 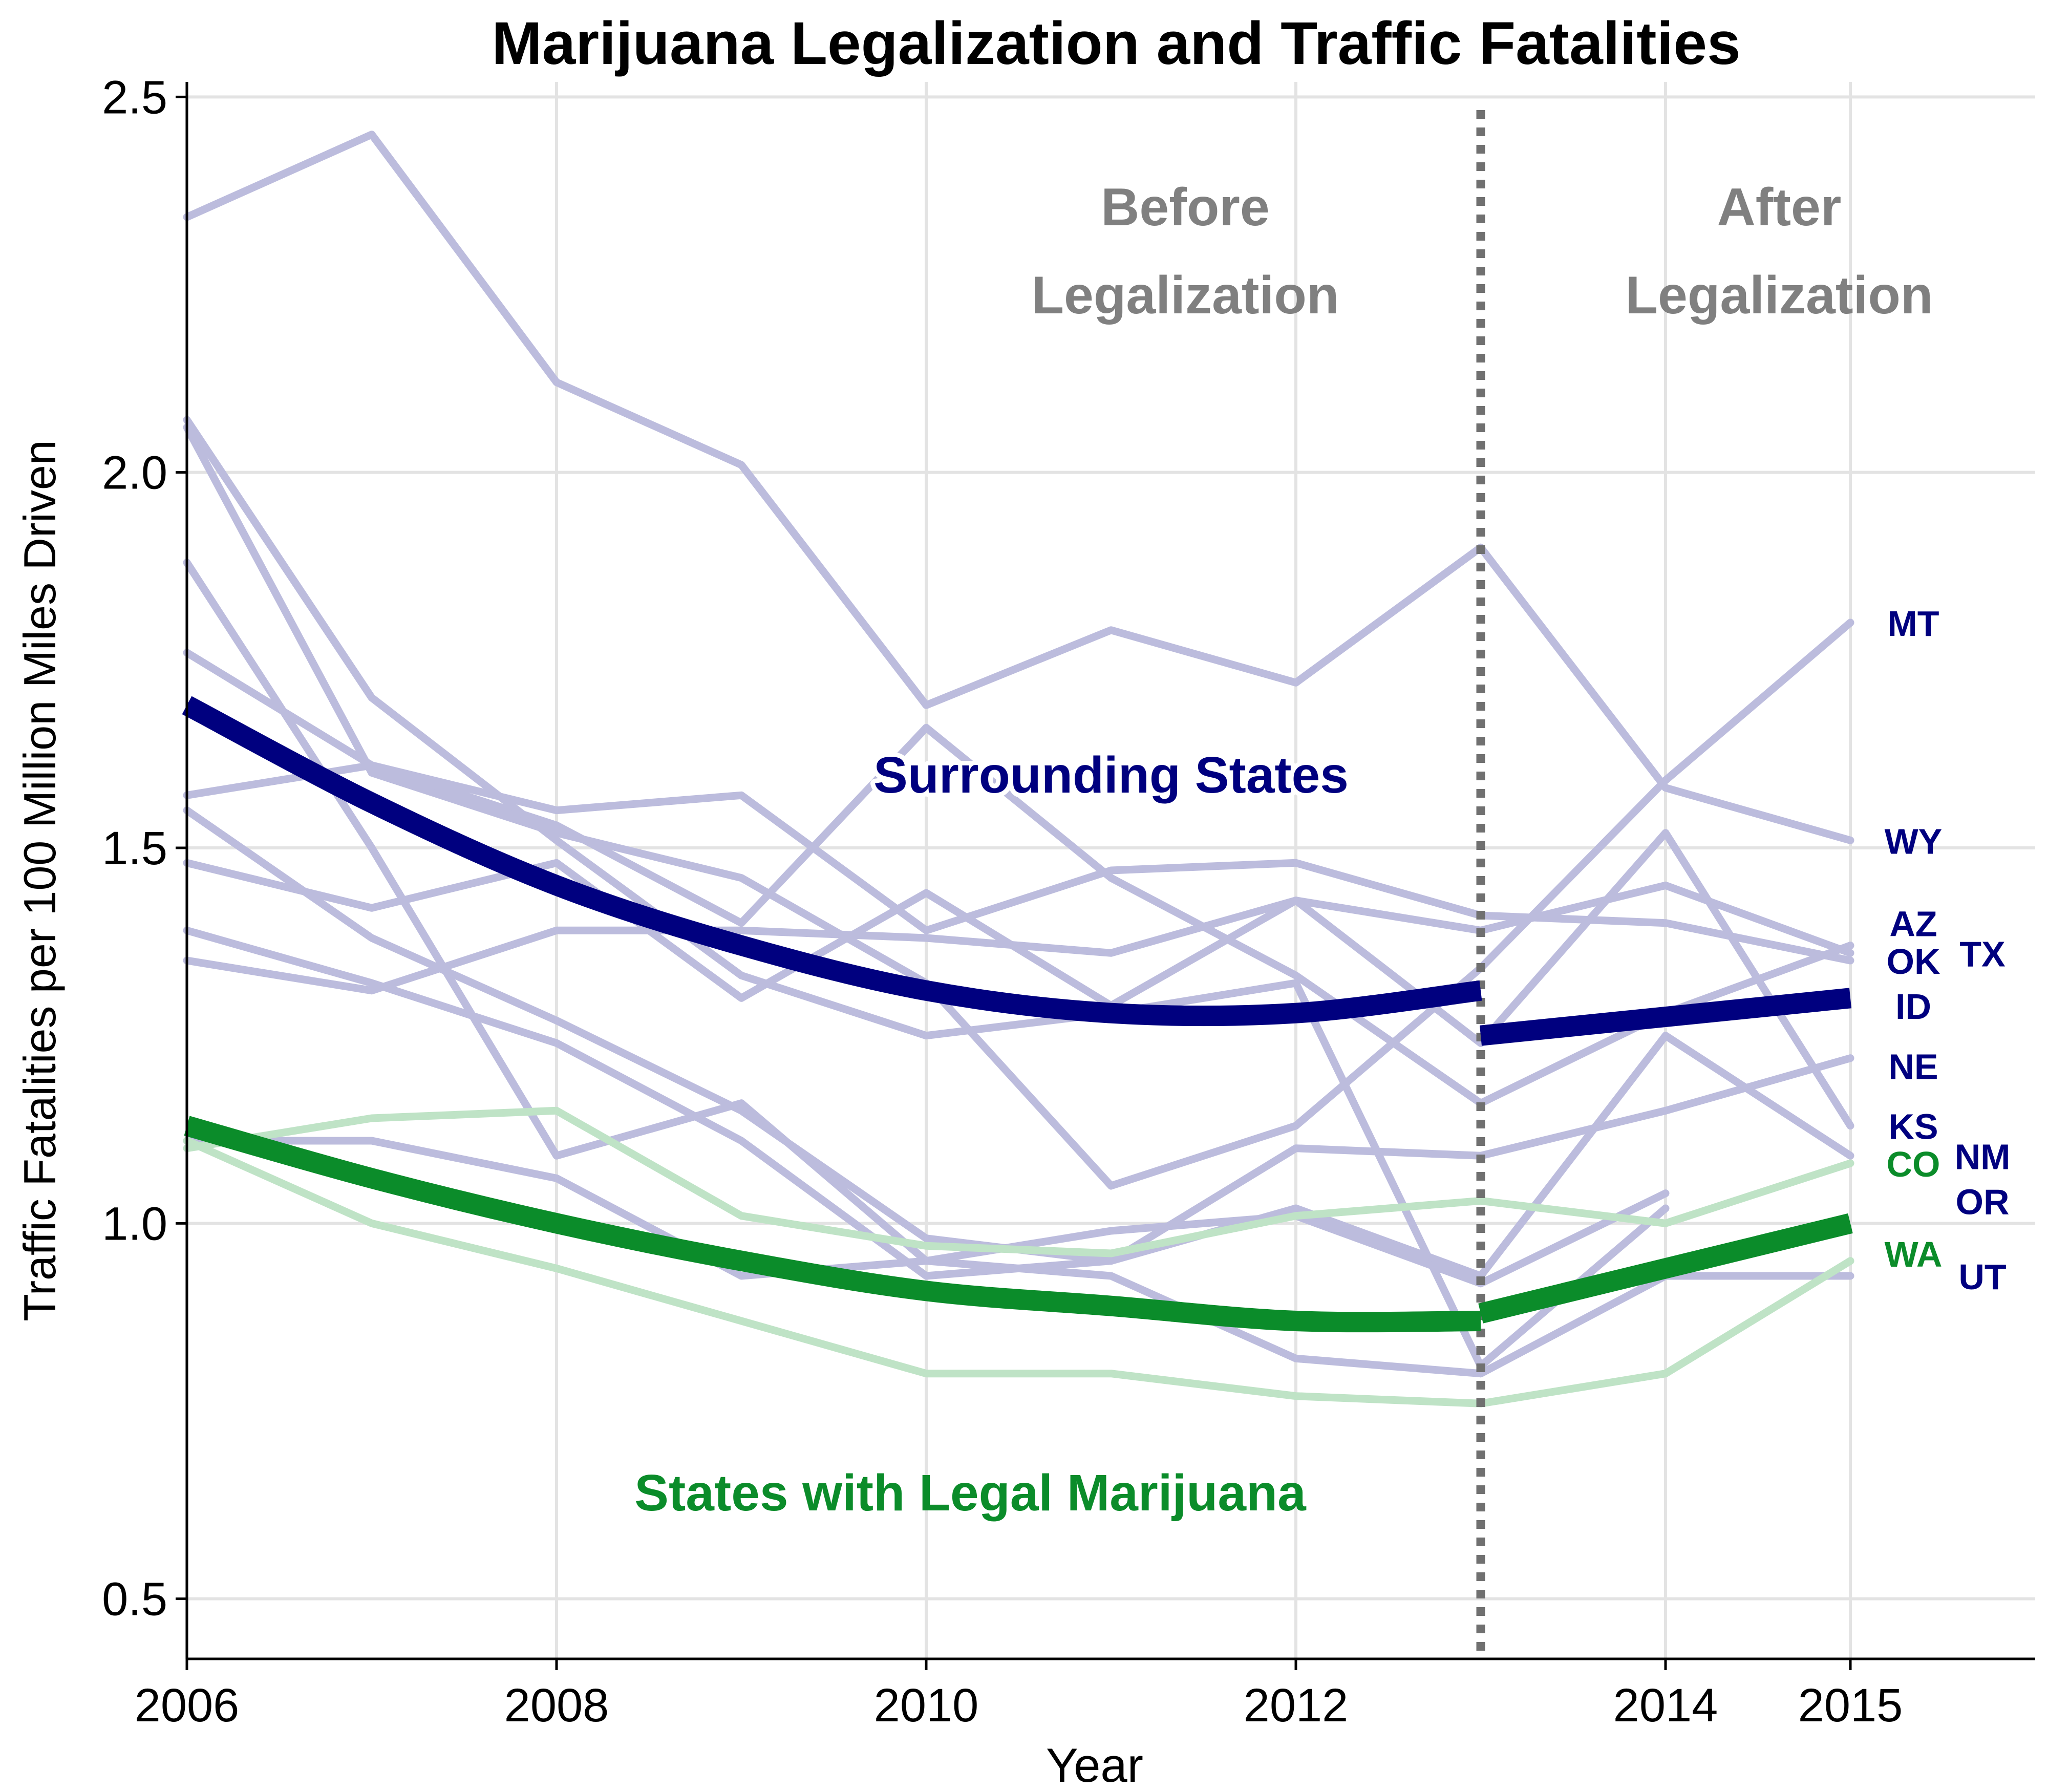 What do you see at coordinates (1983, 1157) in the screenshot?
I see `state-label-nm: NM` at bounding box center [1983, 1157].